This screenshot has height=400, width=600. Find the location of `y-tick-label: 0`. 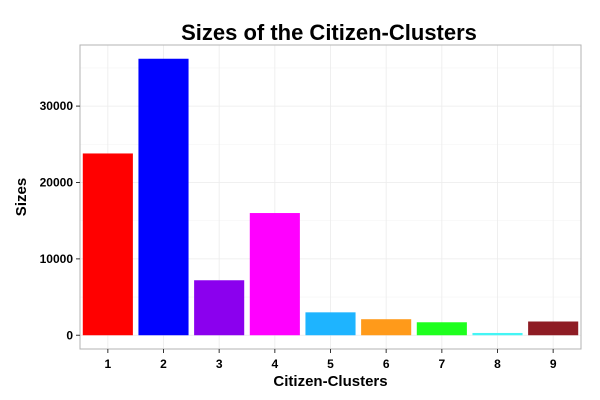

y-tick-label: 0 is located at coordinates (69, 335).